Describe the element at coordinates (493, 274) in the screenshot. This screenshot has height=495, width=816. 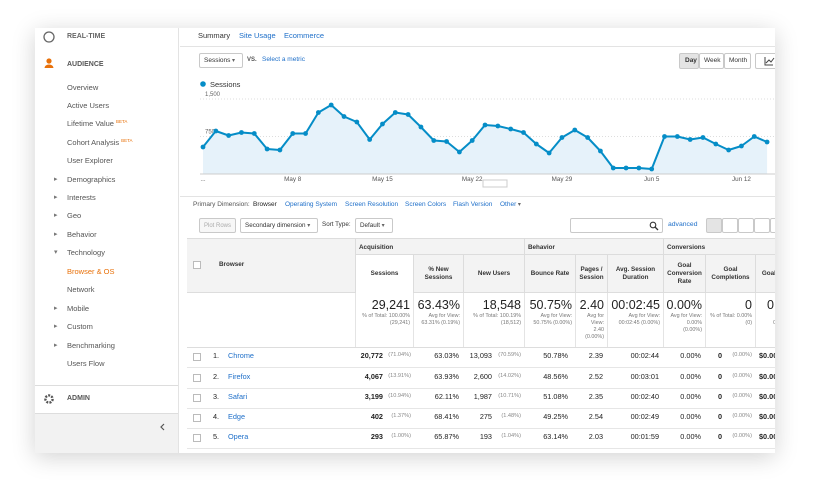
I see `column-header: New Users` at that location.